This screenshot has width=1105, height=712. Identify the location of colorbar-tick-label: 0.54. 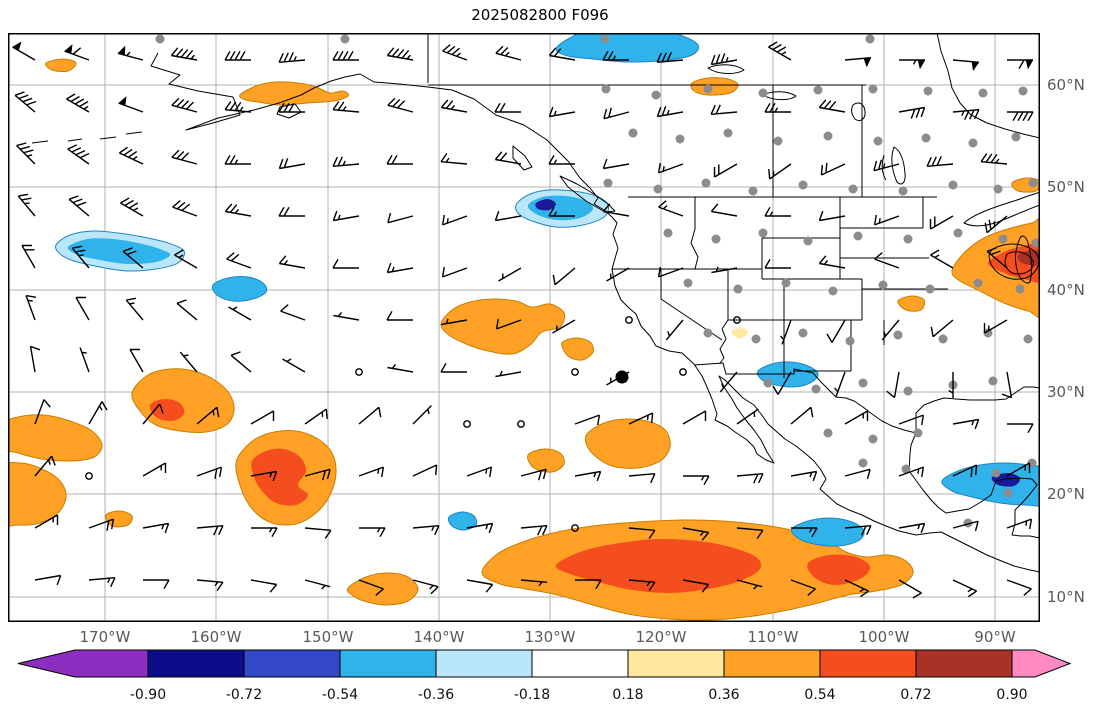
(820, 695).